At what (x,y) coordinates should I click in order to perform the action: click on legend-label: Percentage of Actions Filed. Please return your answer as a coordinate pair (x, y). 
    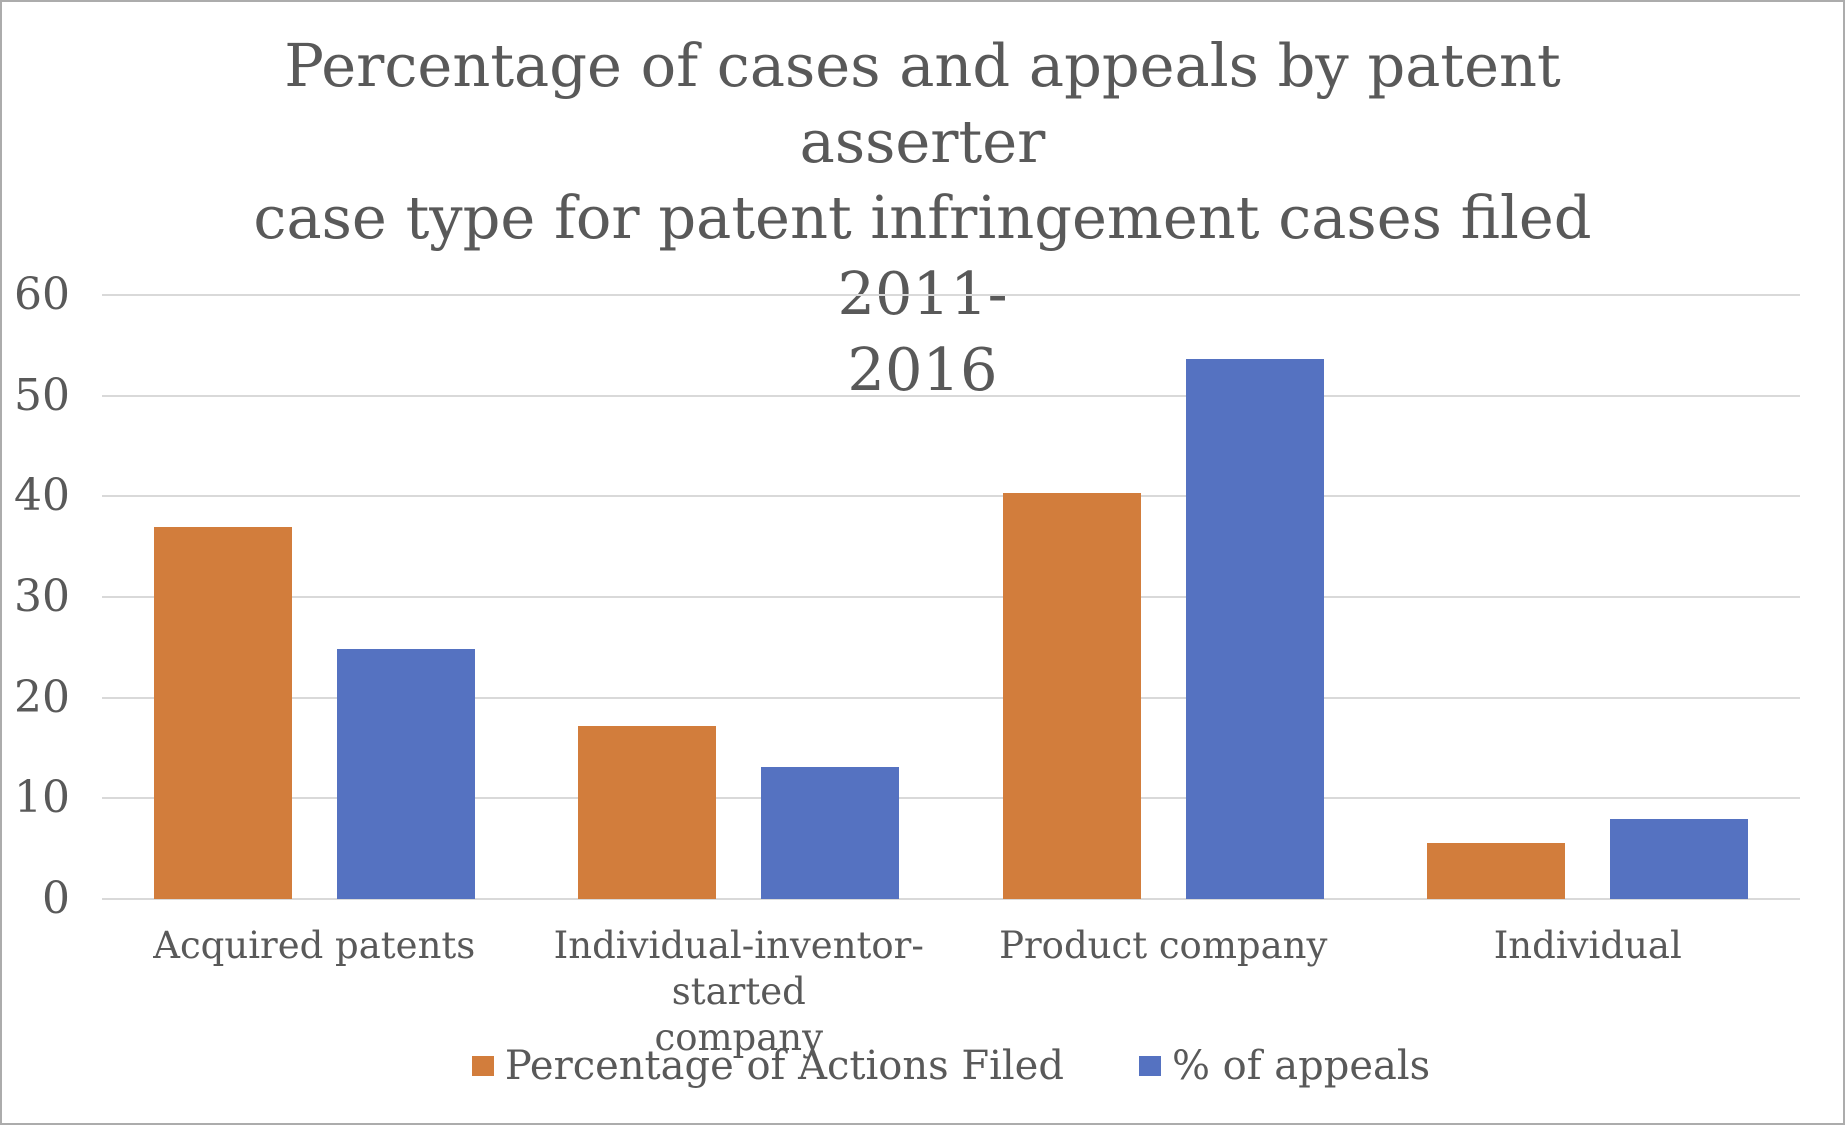
    Looking at the image, I should click on (784, 1066).